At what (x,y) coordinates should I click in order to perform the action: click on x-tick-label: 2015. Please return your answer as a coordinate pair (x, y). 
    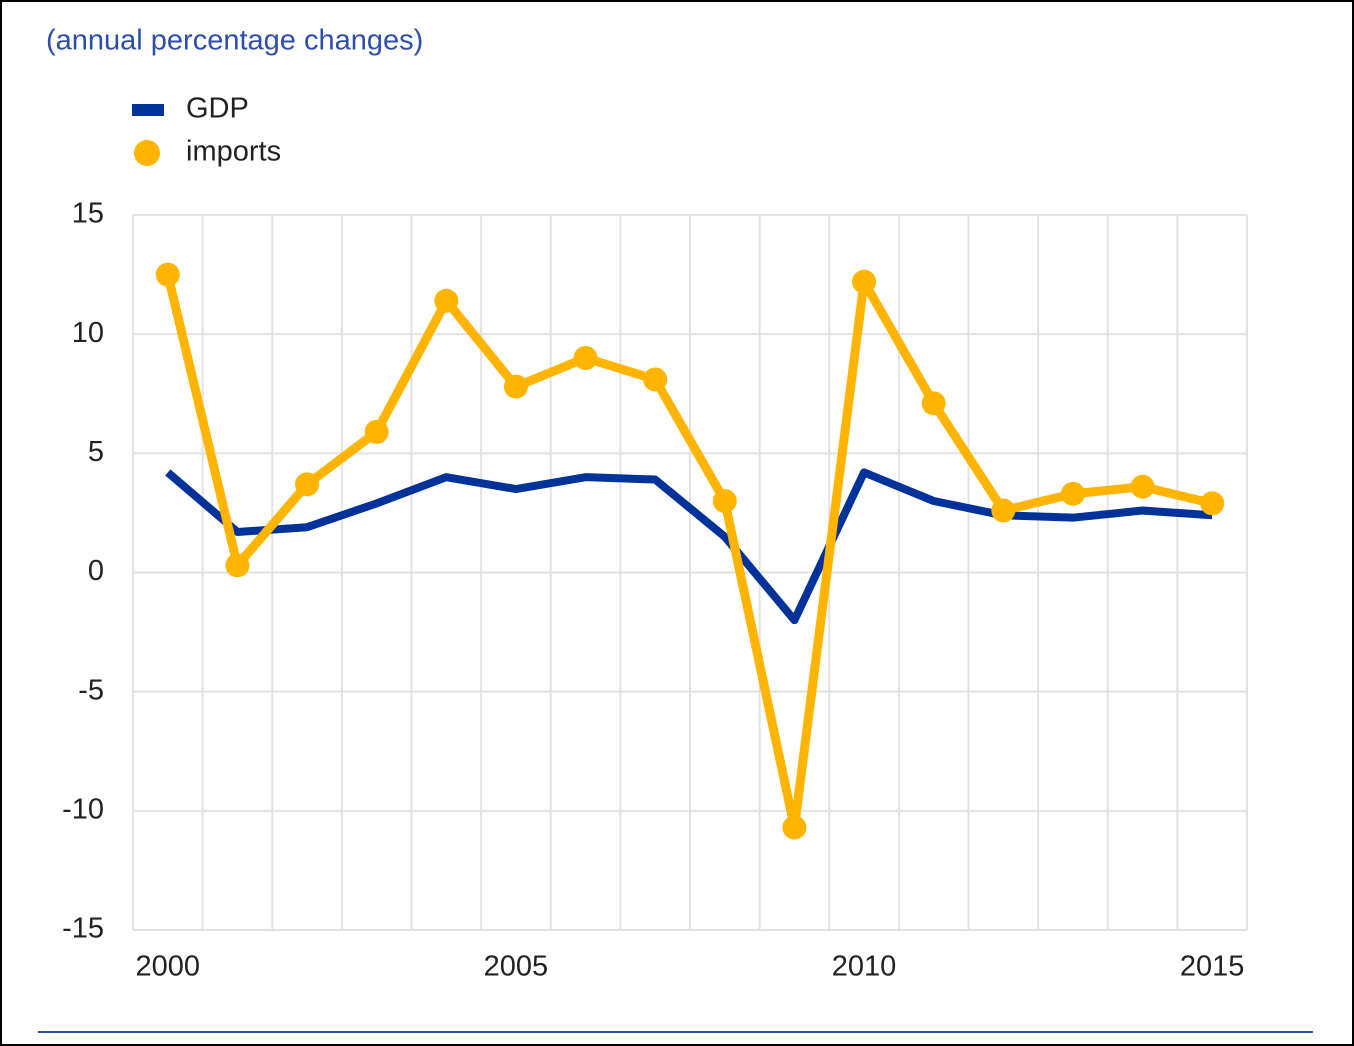
    Looking at the image, I should click on (1212, 967).